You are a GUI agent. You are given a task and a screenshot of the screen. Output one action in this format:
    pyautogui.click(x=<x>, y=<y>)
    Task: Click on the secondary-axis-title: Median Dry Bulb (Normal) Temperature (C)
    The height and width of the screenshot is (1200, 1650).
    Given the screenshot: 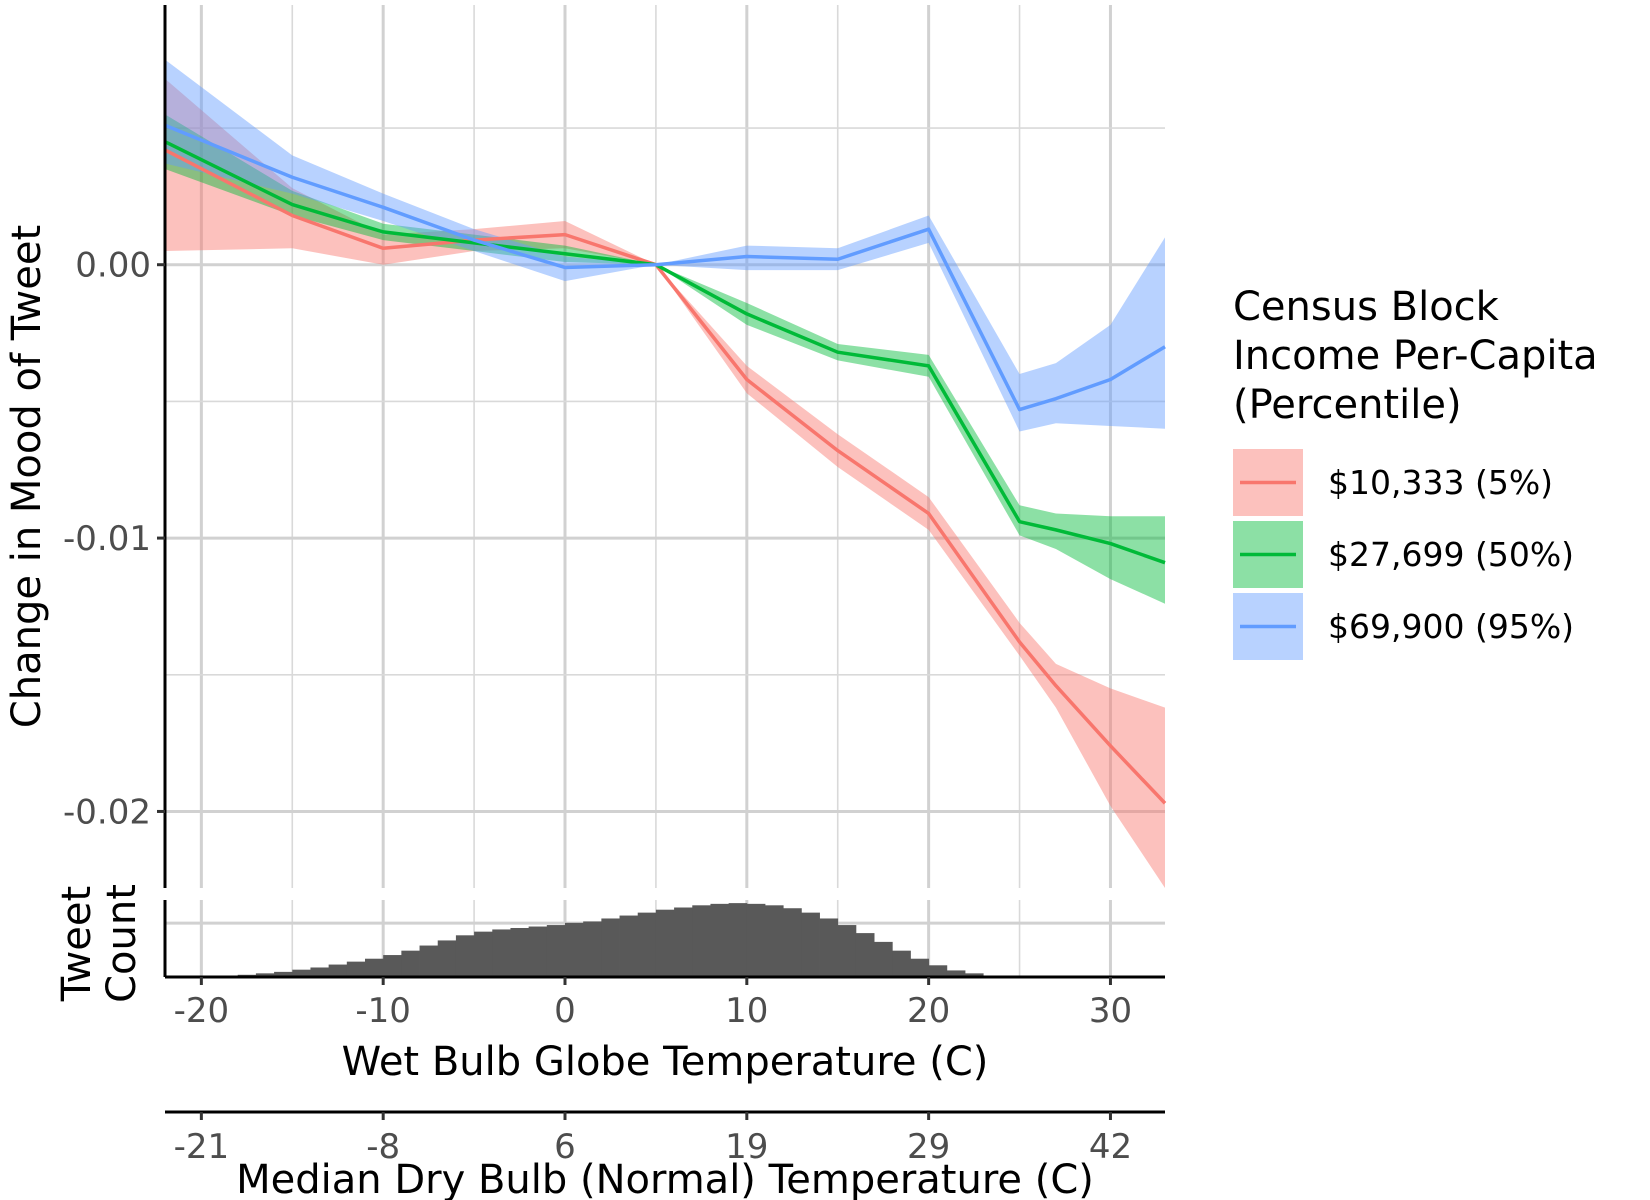 What is the action you would take?
    pyautogui.click(x=665, y=1178)
    